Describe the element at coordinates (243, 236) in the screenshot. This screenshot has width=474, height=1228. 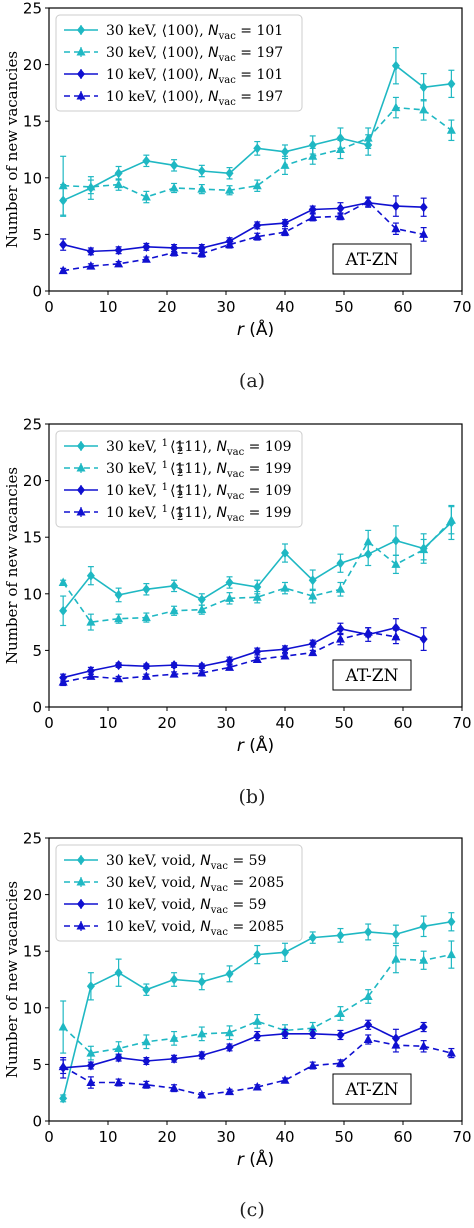
I see `panel-a-series-4-line` at that location.